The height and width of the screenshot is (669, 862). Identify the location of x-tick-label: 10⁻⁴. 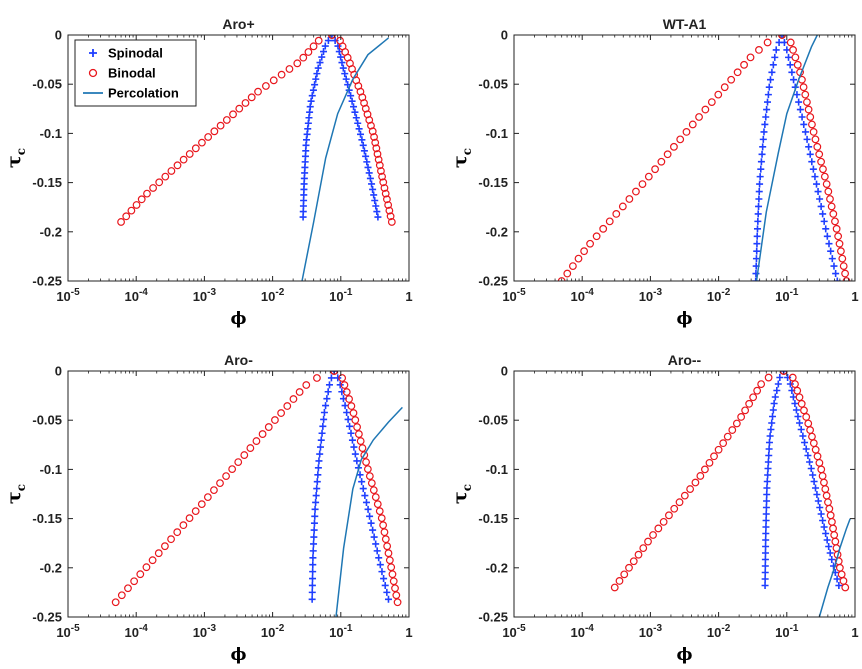
(137, 295).